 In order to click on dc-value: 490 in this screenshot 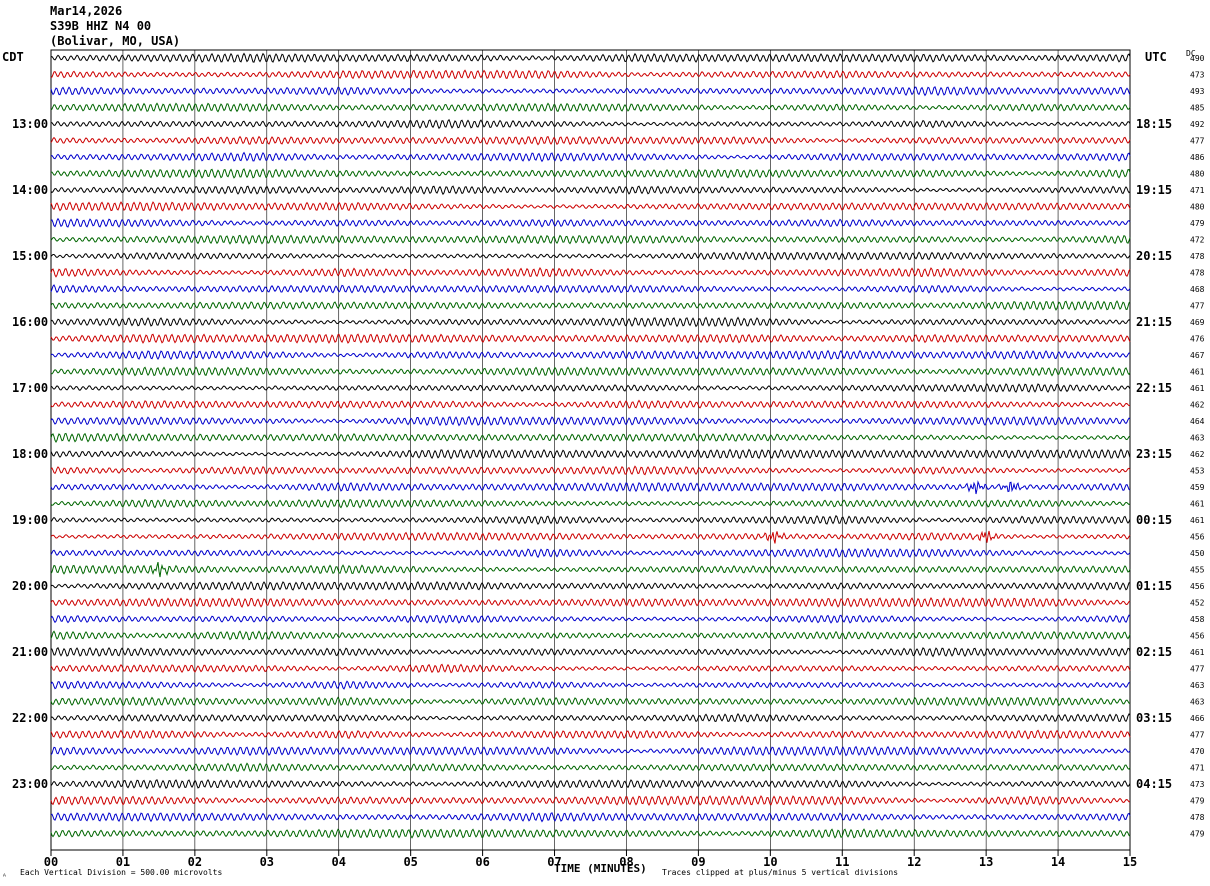, I will do `click(1197, 58)`.